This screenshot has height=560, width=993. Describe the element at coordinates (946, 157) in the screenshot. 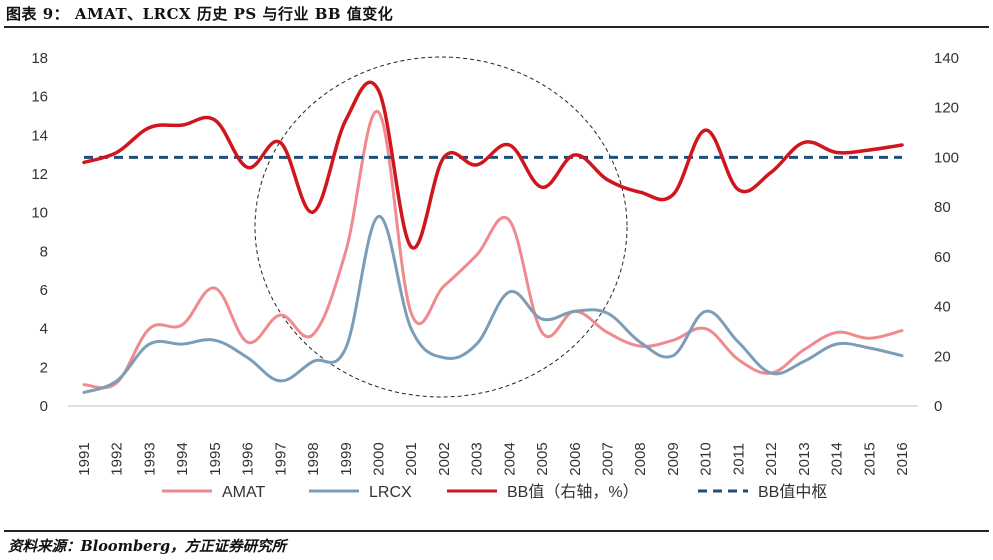

I see `right-tick-label: 100` at that location.